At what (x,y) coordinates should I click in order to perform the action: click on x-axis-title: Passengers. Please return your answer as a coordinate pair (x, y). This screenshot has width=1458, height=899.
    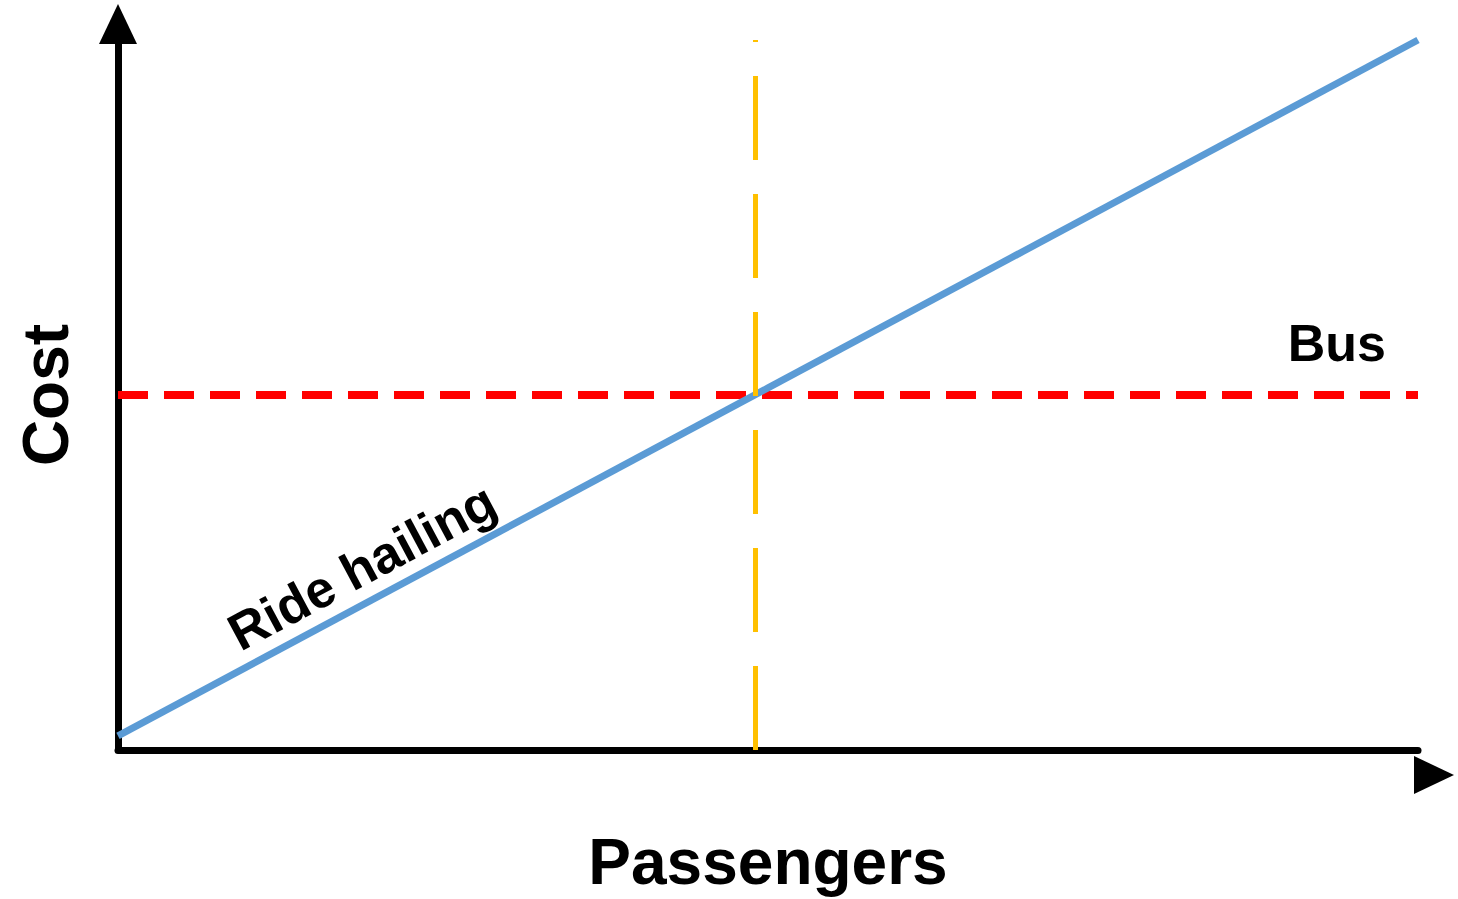
    Looking at the image, I should click on (768, 862).